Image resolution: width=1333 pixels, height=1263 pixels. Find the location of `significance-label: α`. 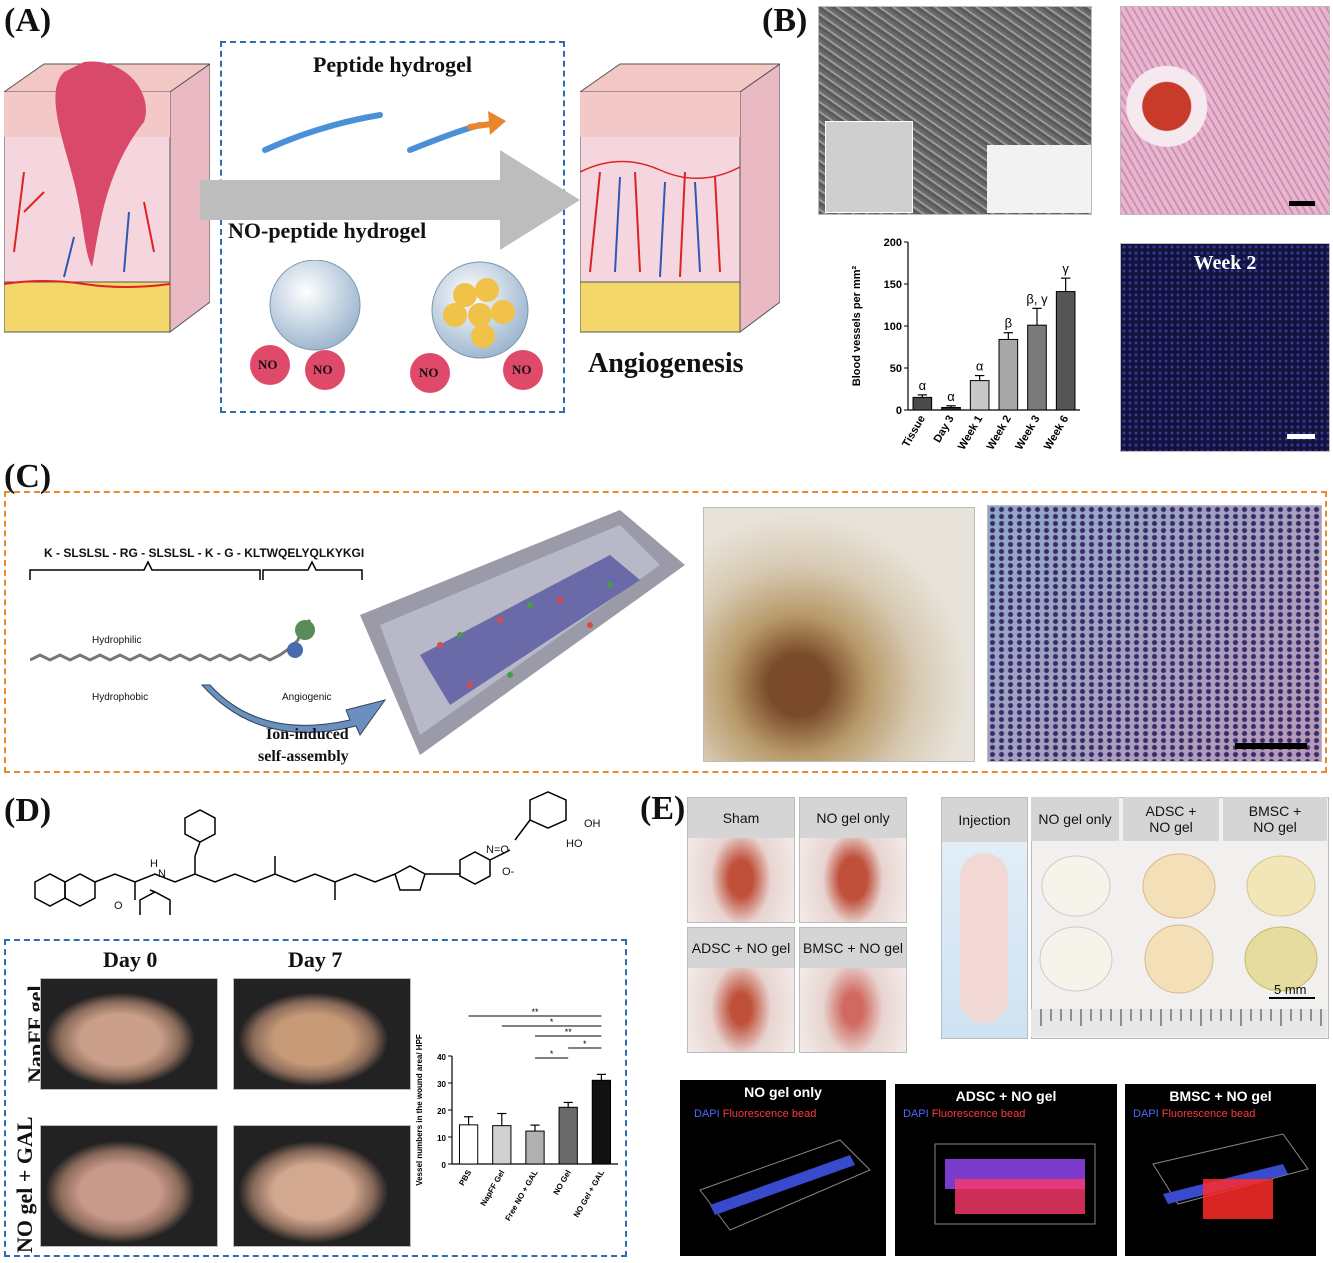

significance-label: α is located at coordinates (980, 366).